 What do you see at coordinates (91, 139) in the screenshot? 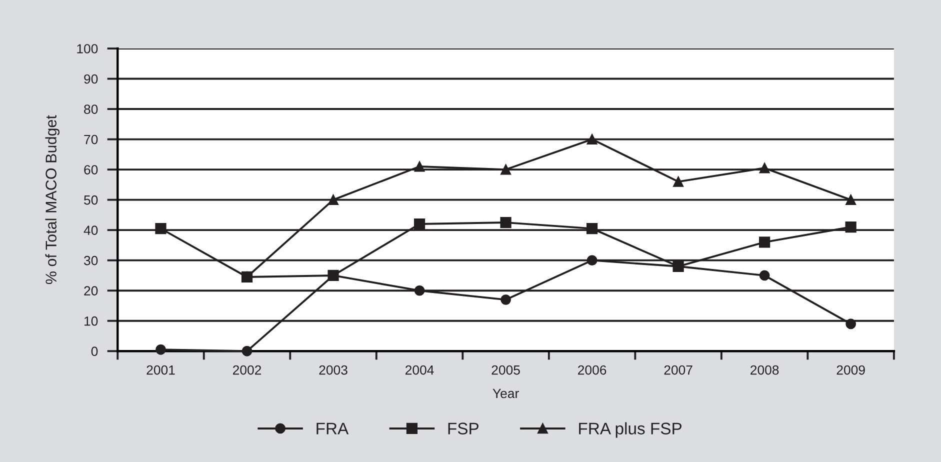
I see `y-tick-label: 70` at bounding box center [91, 139].